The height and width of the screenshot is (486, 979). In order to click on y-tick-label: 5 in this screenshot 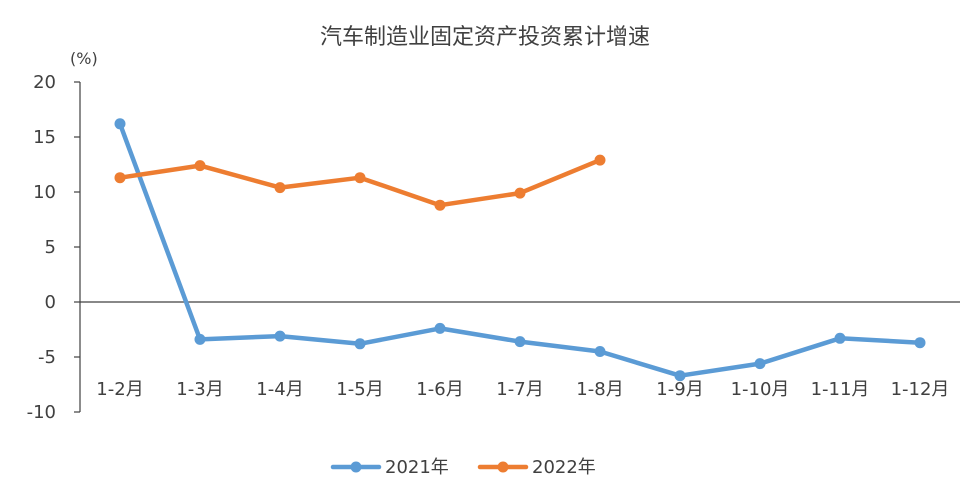, I will do `click(50, 247)`.